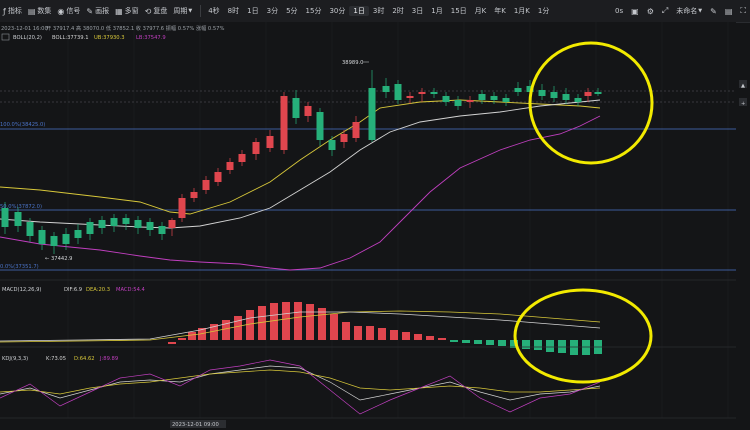 This screenshot has height=430, width=750. What do you see at coordinates (201, 11) in the screenshot?
I see `toolbar-divider` at bounding box center [201, 11].